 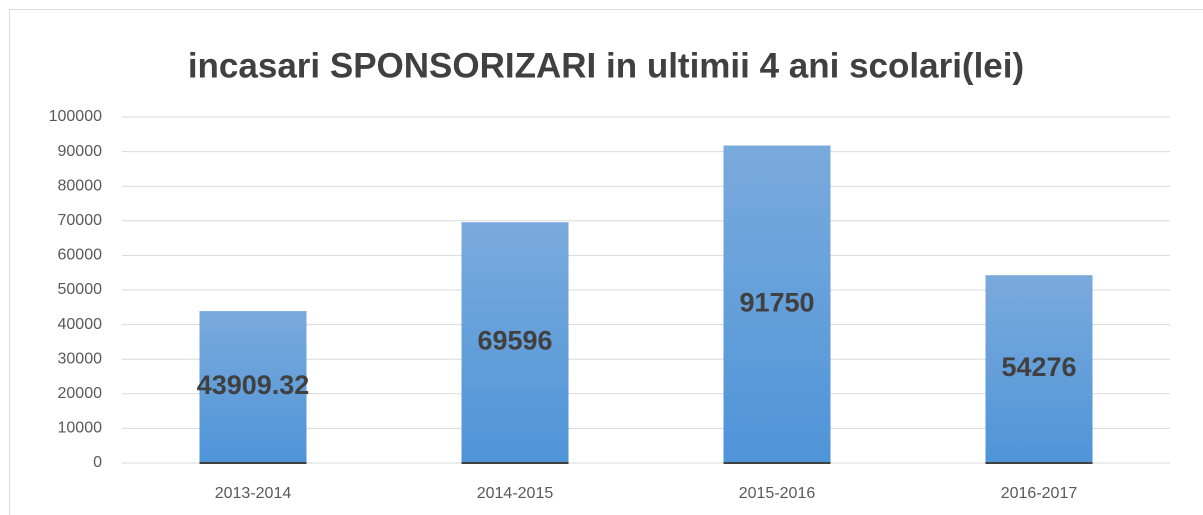 I want to click on data-label: 43909.32, so click(x=253, y=385).